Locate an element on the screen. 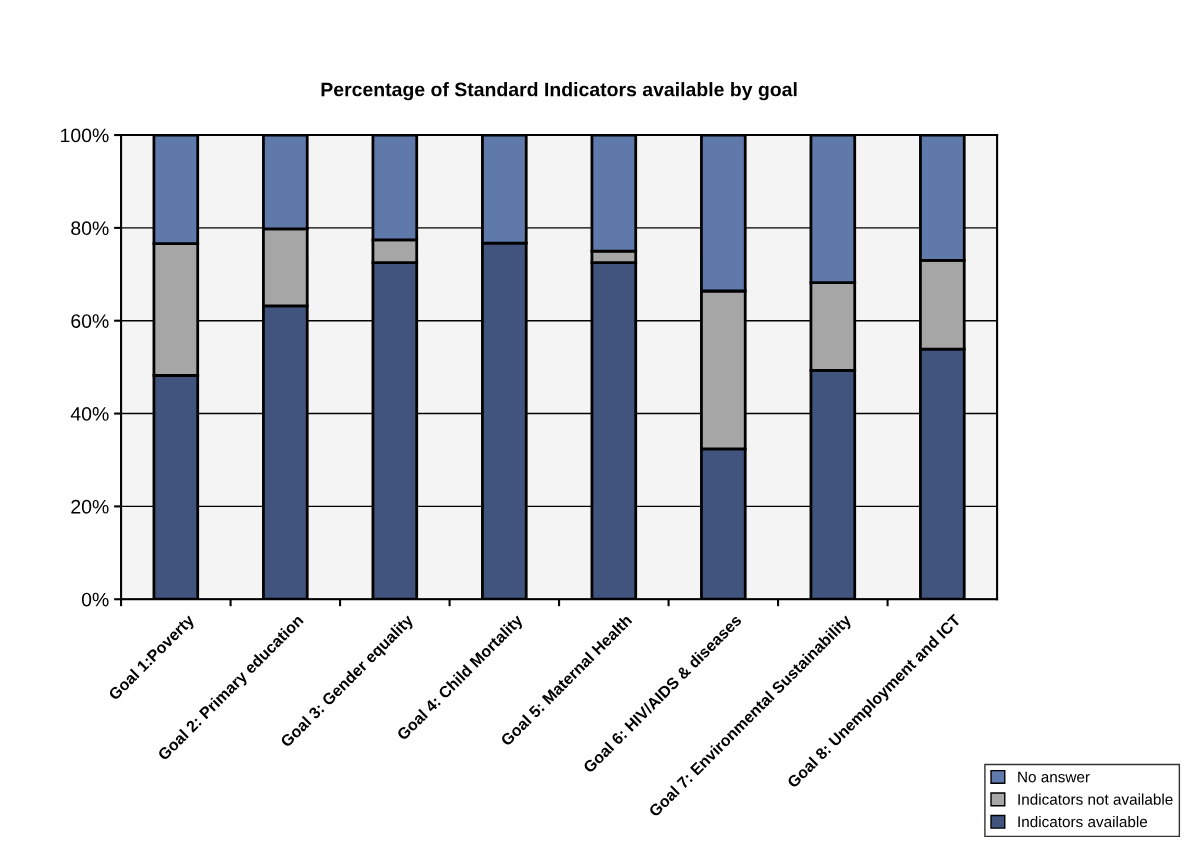 Image resolution: width=1187 pixels, height=844 pixels. legend-label: Indicators available is located at coordinates (1083, 822).